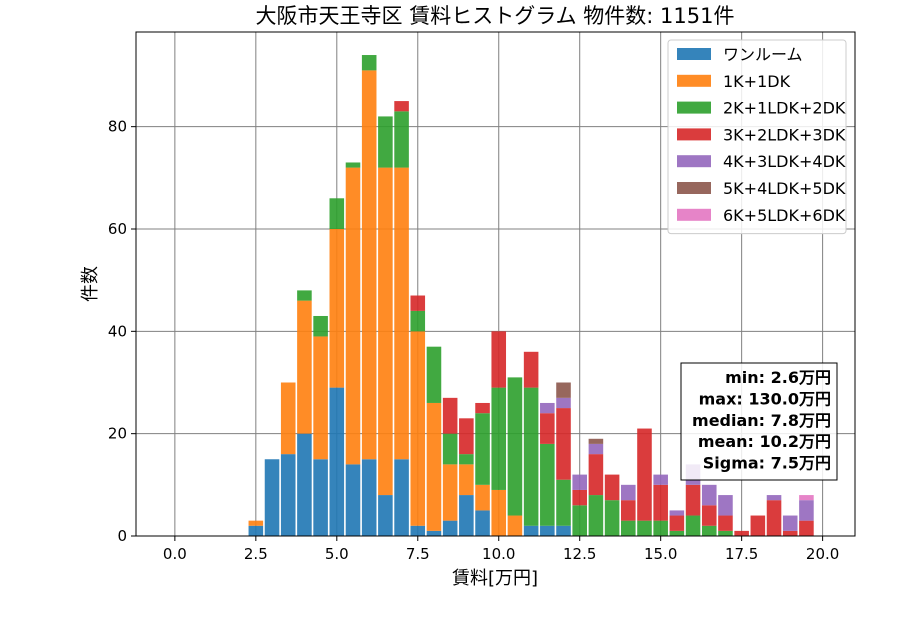  Describe the element at coordinates (117, 331) in the screenshot. I see `y-tick-label: 40` at that location.